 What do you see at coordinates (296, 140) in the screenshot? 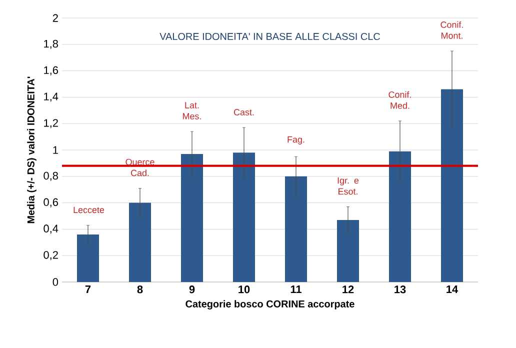
I see `annotation: Fag.` at bounding box center [296, 140].